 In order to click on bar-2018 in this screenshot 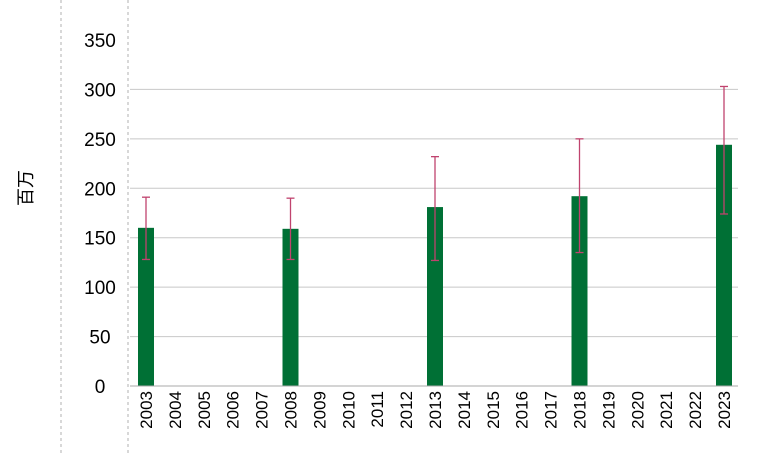, I will do `click(579, 291)`.